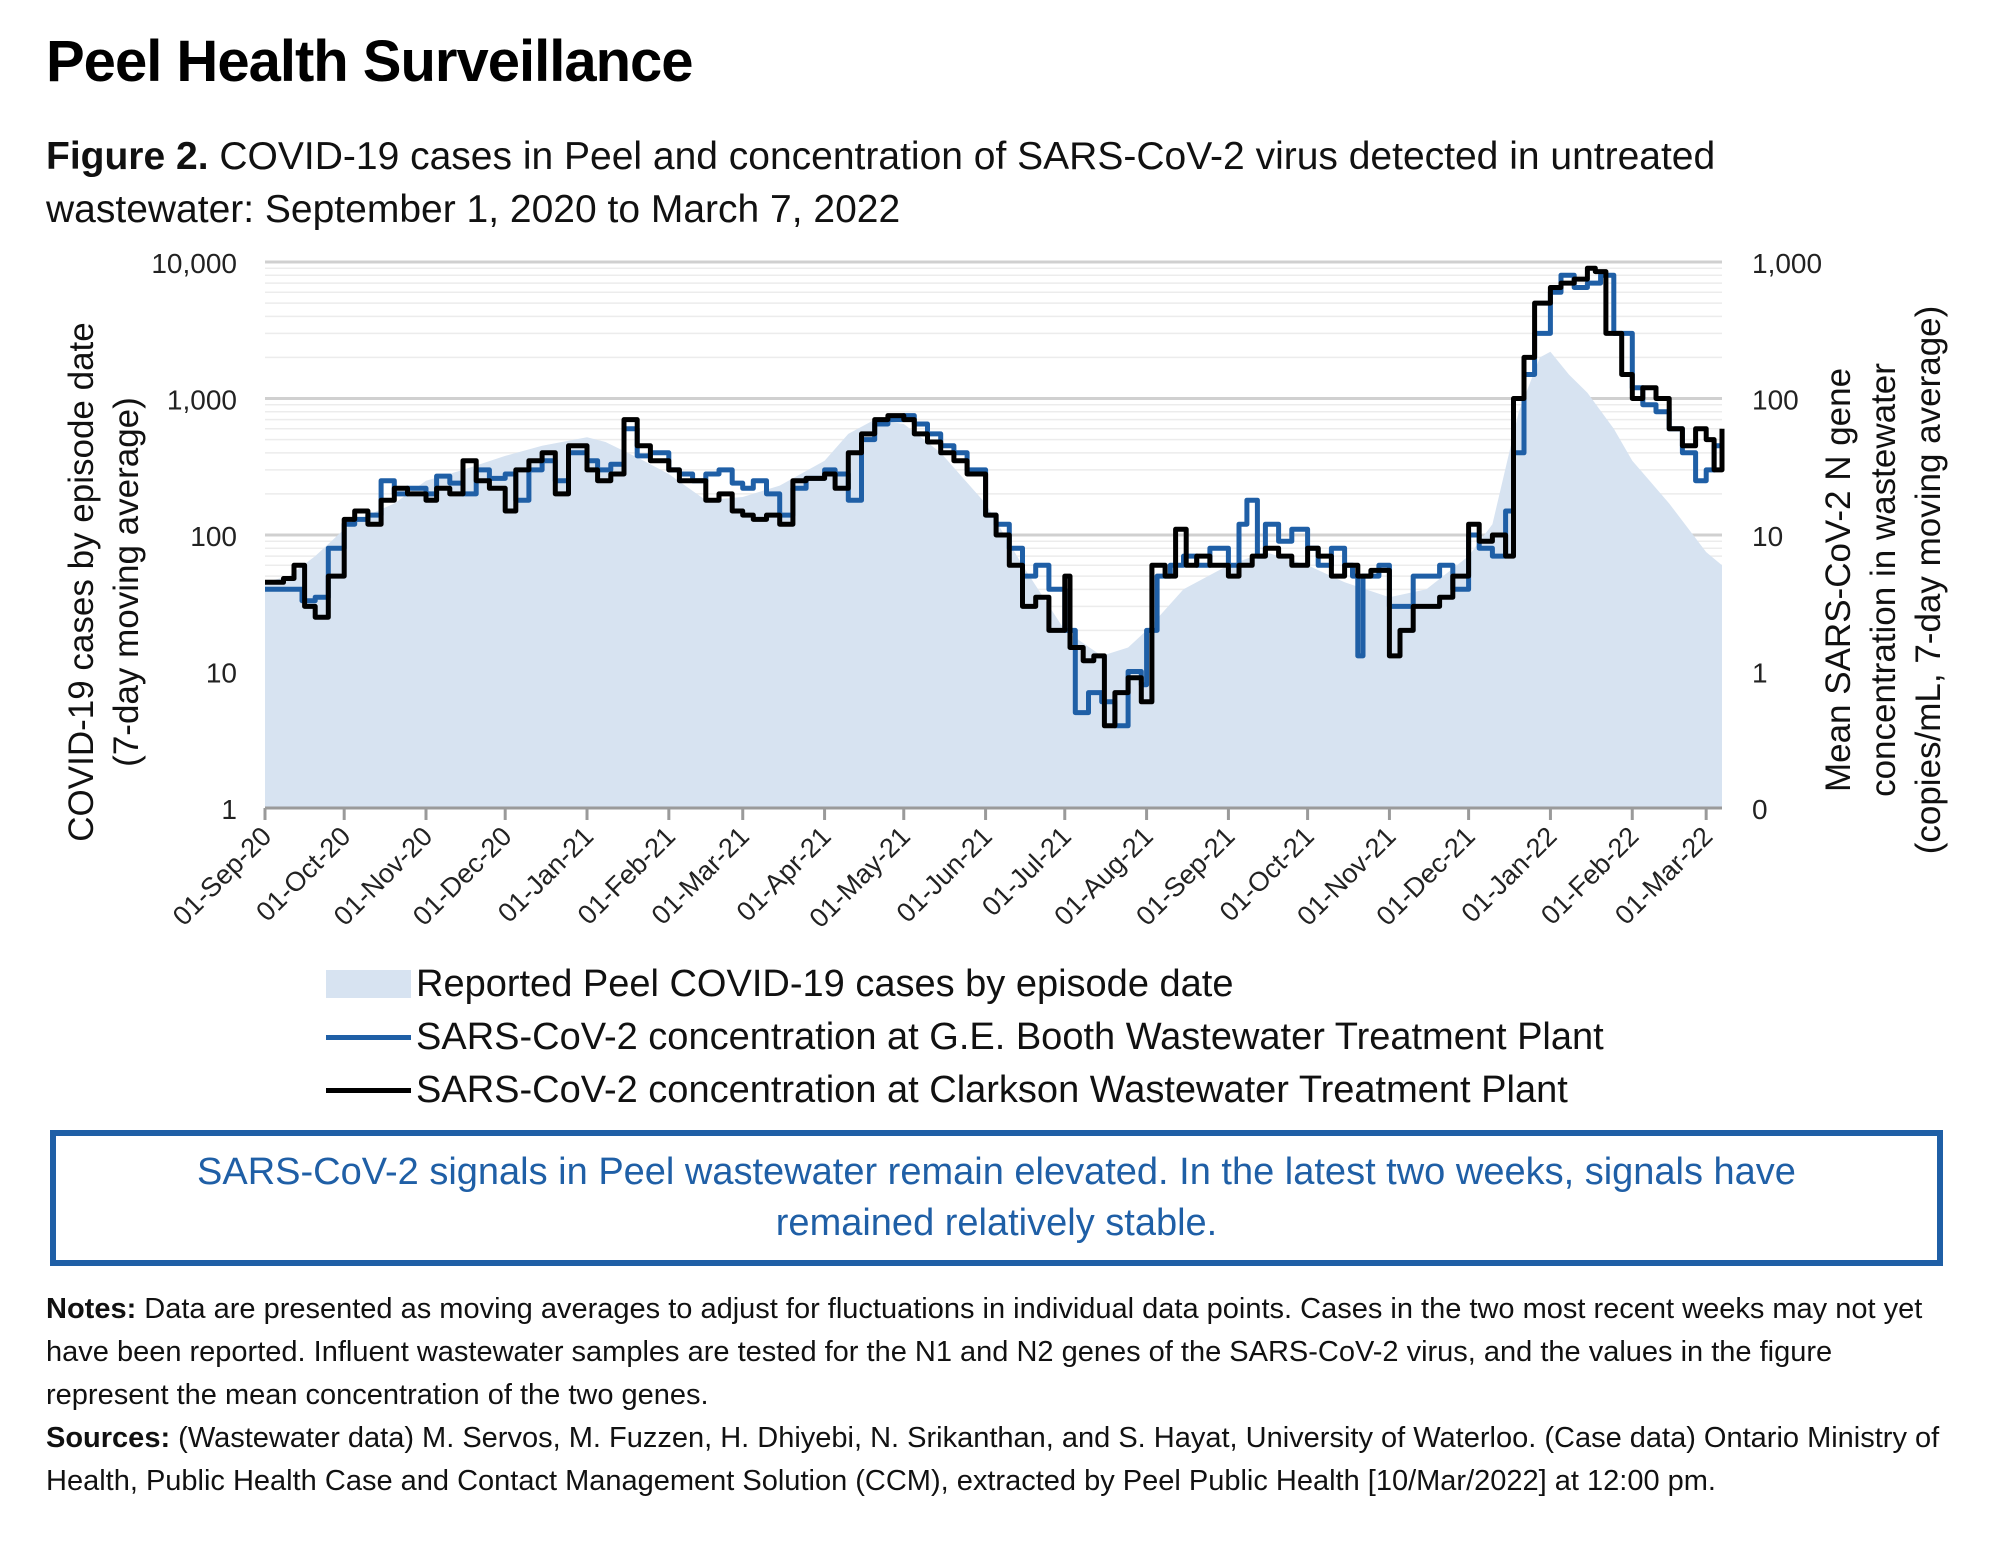  I want to click on y-right-tick-label: 1, so click(1760, 673).